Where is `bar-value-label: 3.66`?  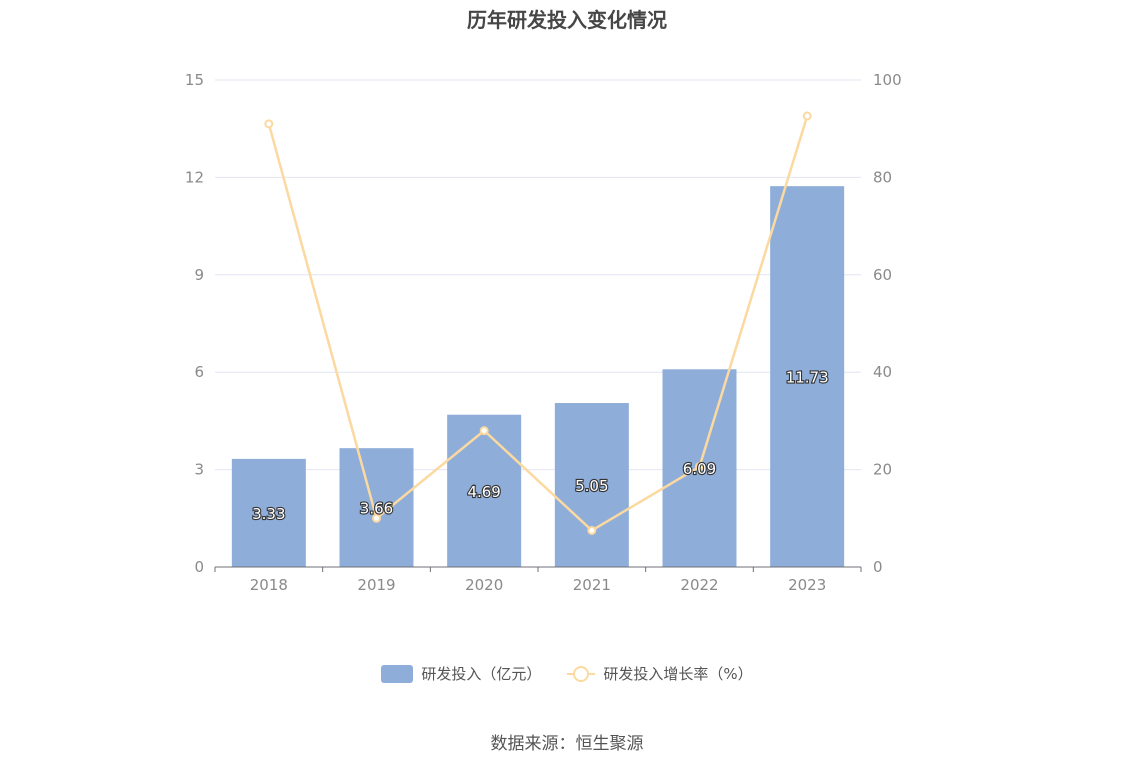
bar-value-label: 3.66 is located at coordinates (376, 509).